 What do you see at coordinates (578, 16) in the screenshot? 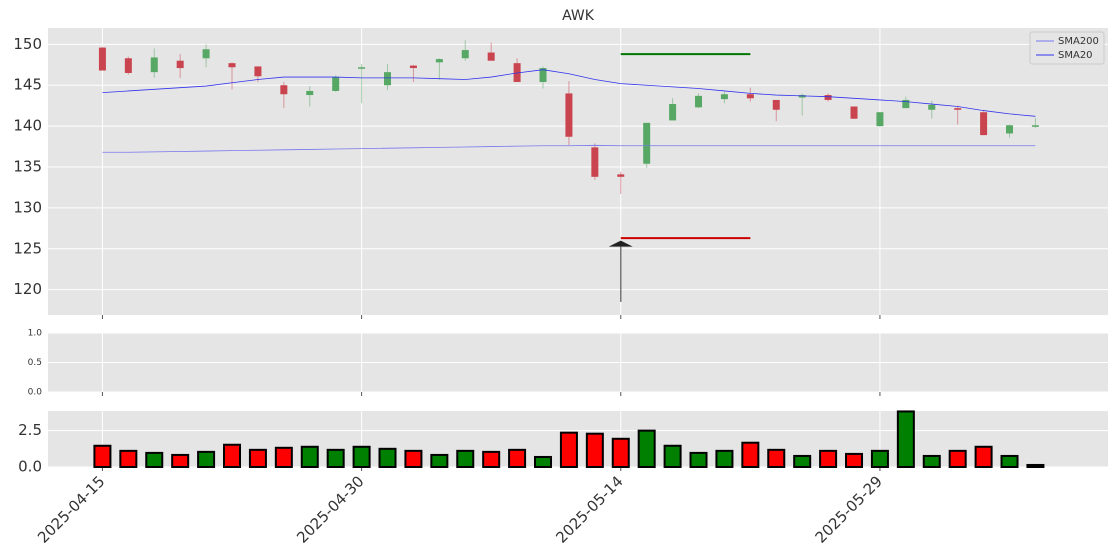
I see `chart-title: AWK` at bounding box center [578, 16].